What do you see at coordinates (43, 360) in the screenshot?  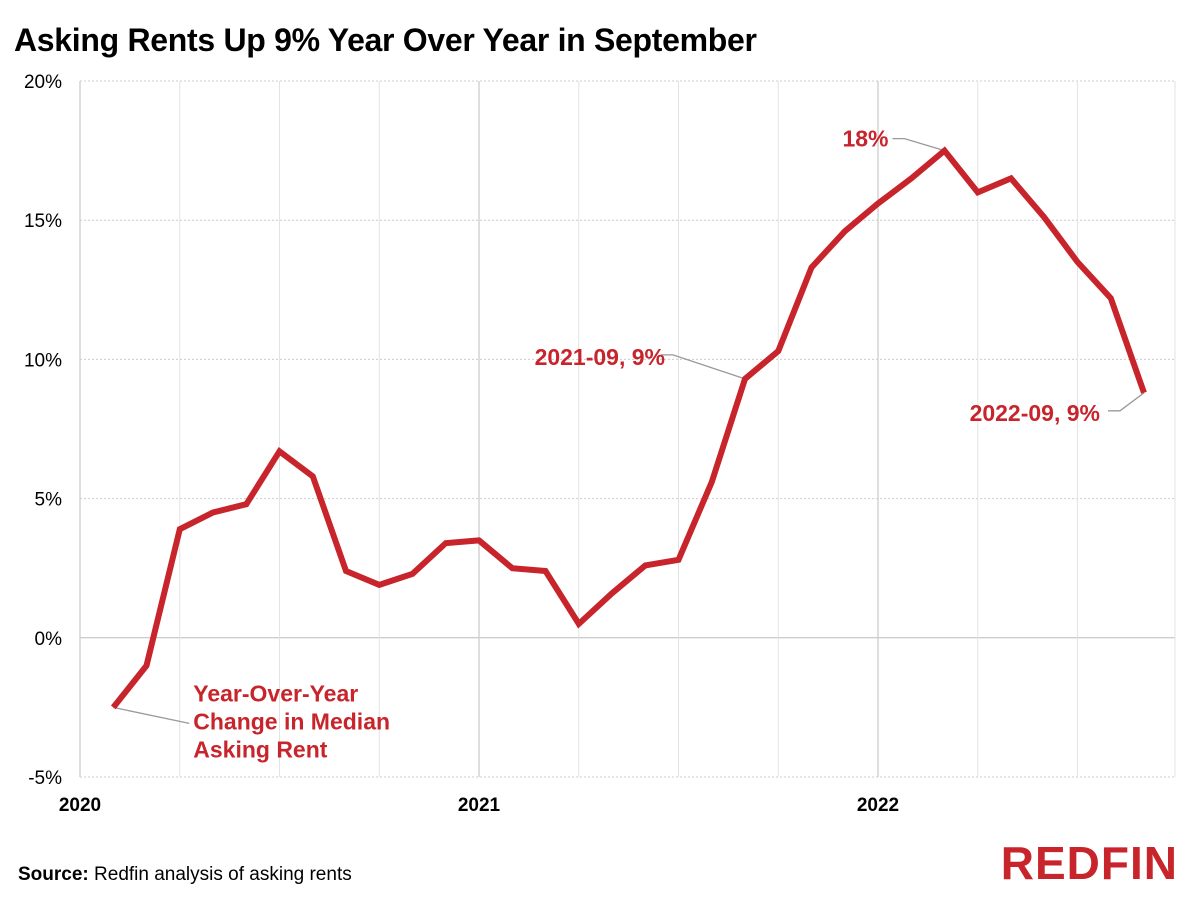 I see `y-tick-label: 10%` at bounding box center [43, 360].